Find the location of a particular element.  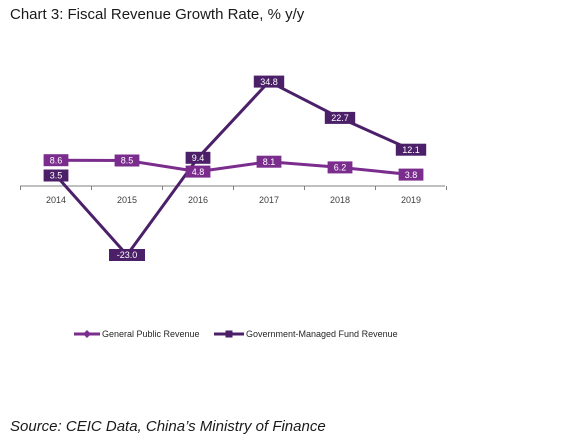

general-revenue-data-label: 3.8 is located at coordinates (411, 175).